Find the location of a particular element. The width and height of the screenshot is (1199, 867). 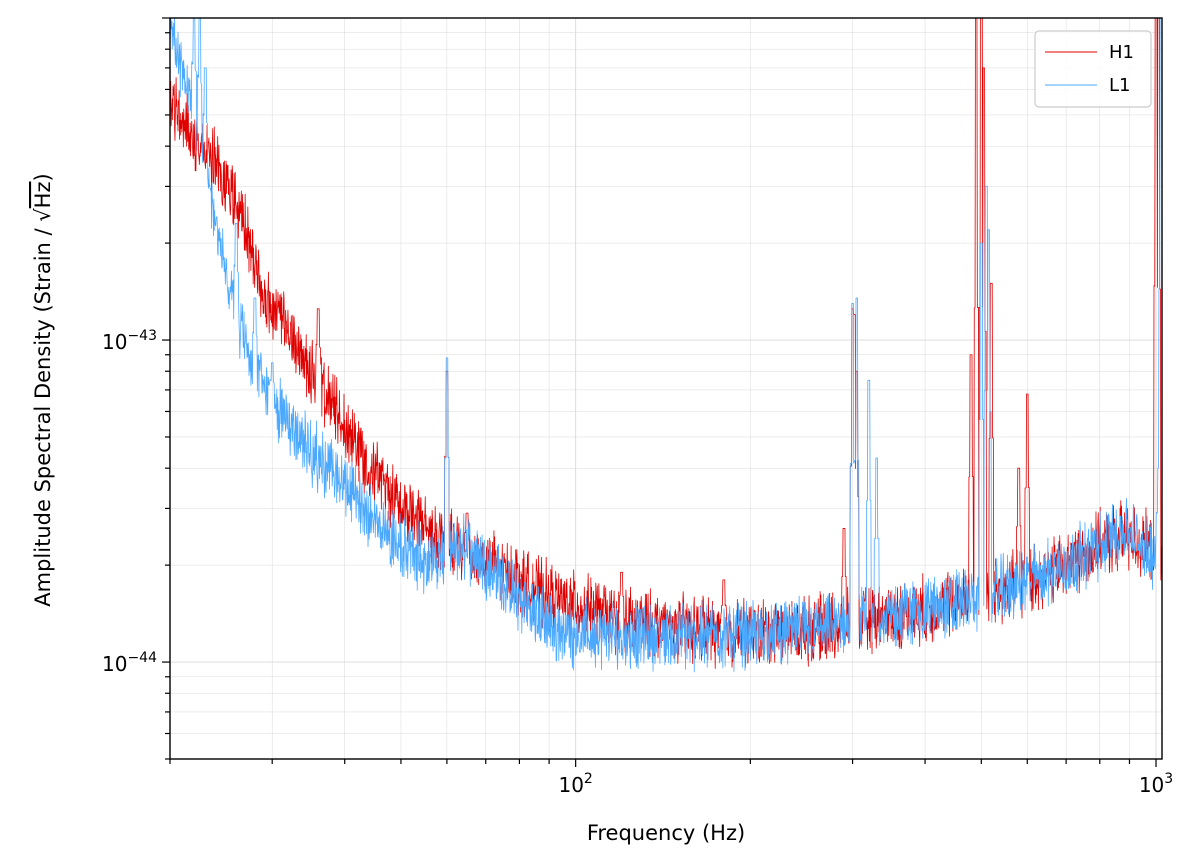

legend-label-l1: L1 is located at coordinates (1119, 85).